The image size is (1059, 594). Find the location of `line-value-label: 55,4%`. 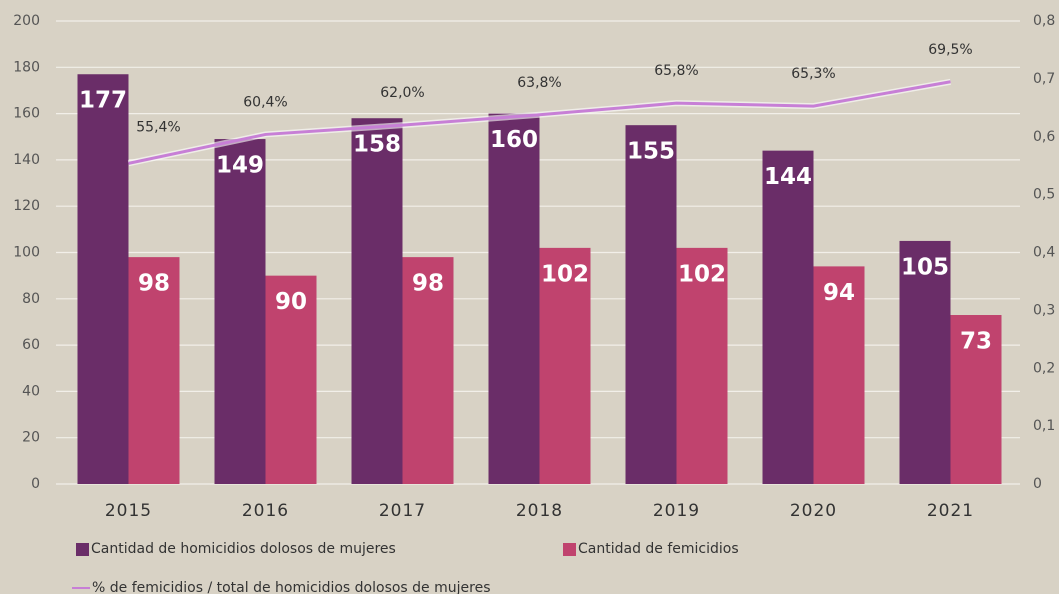

line-value-label: 55,4% is located at coordinates (158, 127).